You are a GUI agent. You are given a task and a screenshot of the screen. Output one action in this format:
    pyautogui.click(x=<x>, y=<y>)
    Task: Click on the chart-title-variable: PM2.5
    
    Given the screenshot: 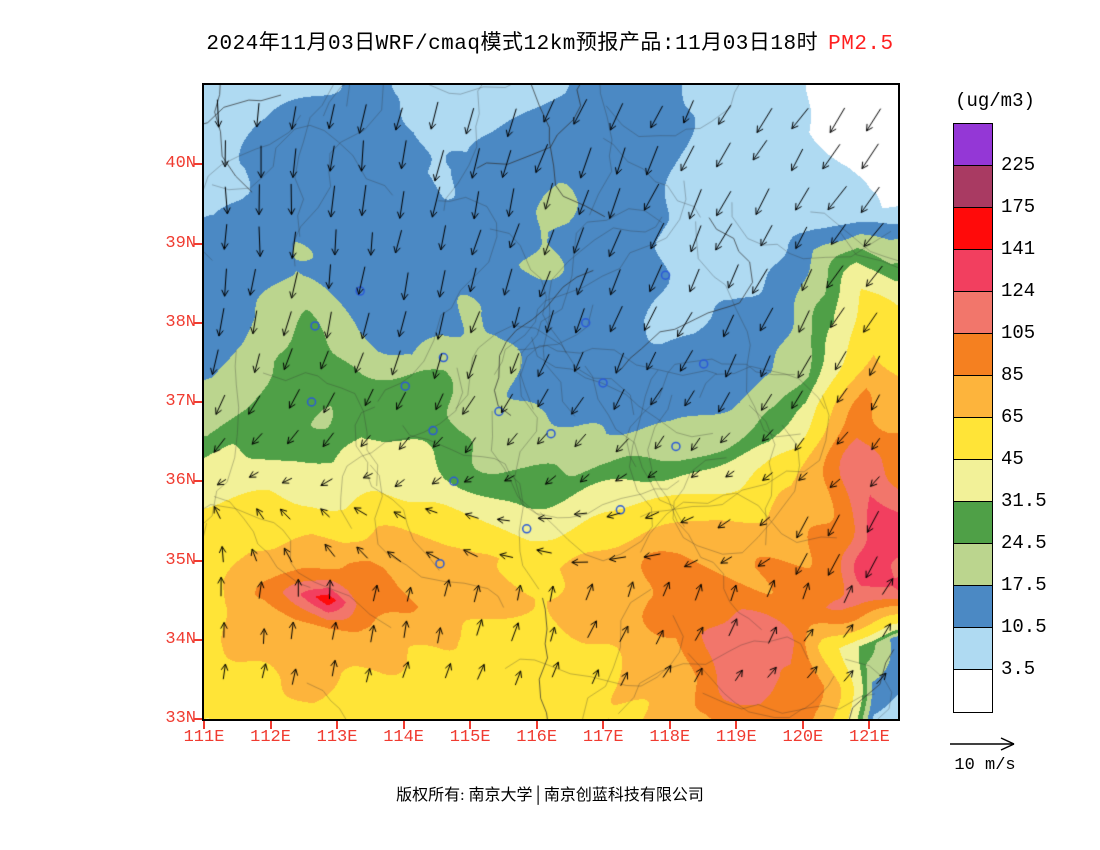 What is the action you would take?
    pyautogui.click(x=861, y=44)
    